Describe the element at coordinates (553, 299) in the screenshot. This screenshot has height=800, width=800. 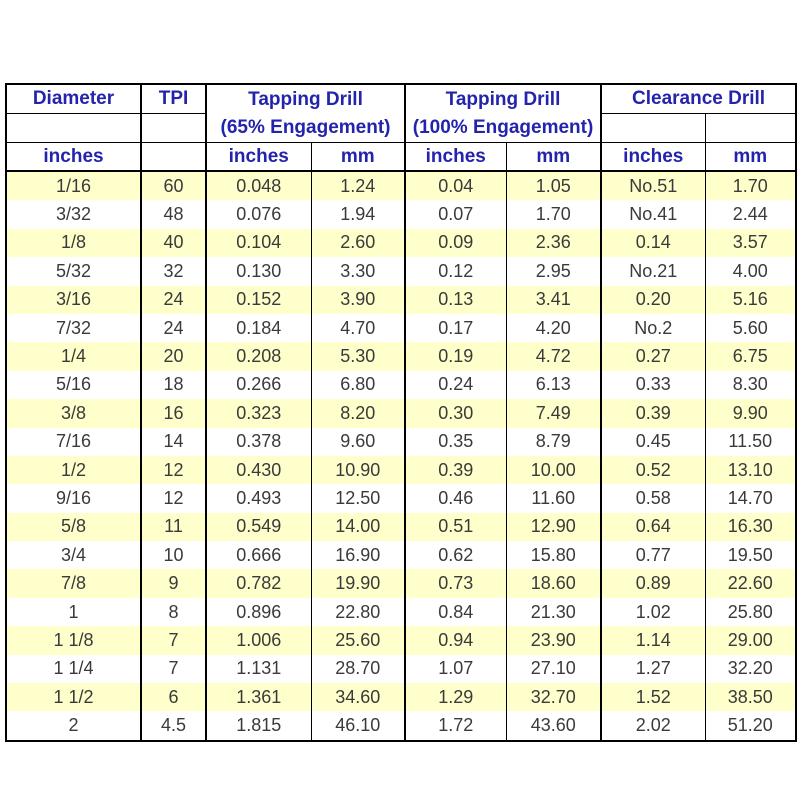
I see `table-cell: 3.41` at that location.